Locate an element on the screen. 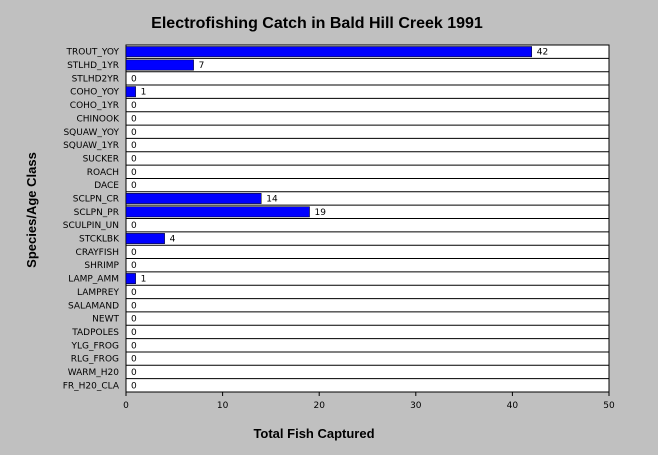  category-label: CRAYFISH is located at coordinates (97, 253).